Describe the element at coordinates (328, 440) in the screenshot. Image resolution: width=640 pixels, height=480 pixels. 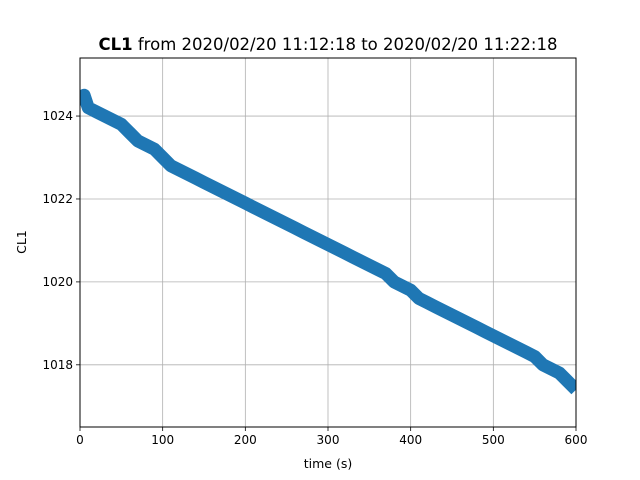
I see `x-tick-label: 300` at that location.